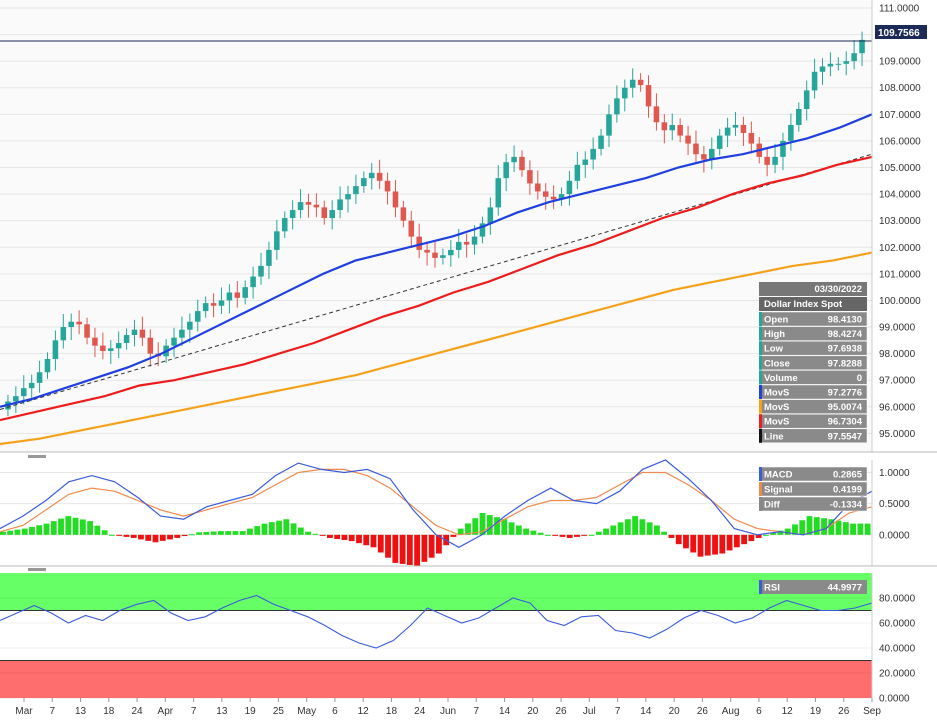 The image size is (937, 727). Describe the element at coordinates (894, 699) in the screenshot. I see `rsi-tick-label: 0.0000` at that location.